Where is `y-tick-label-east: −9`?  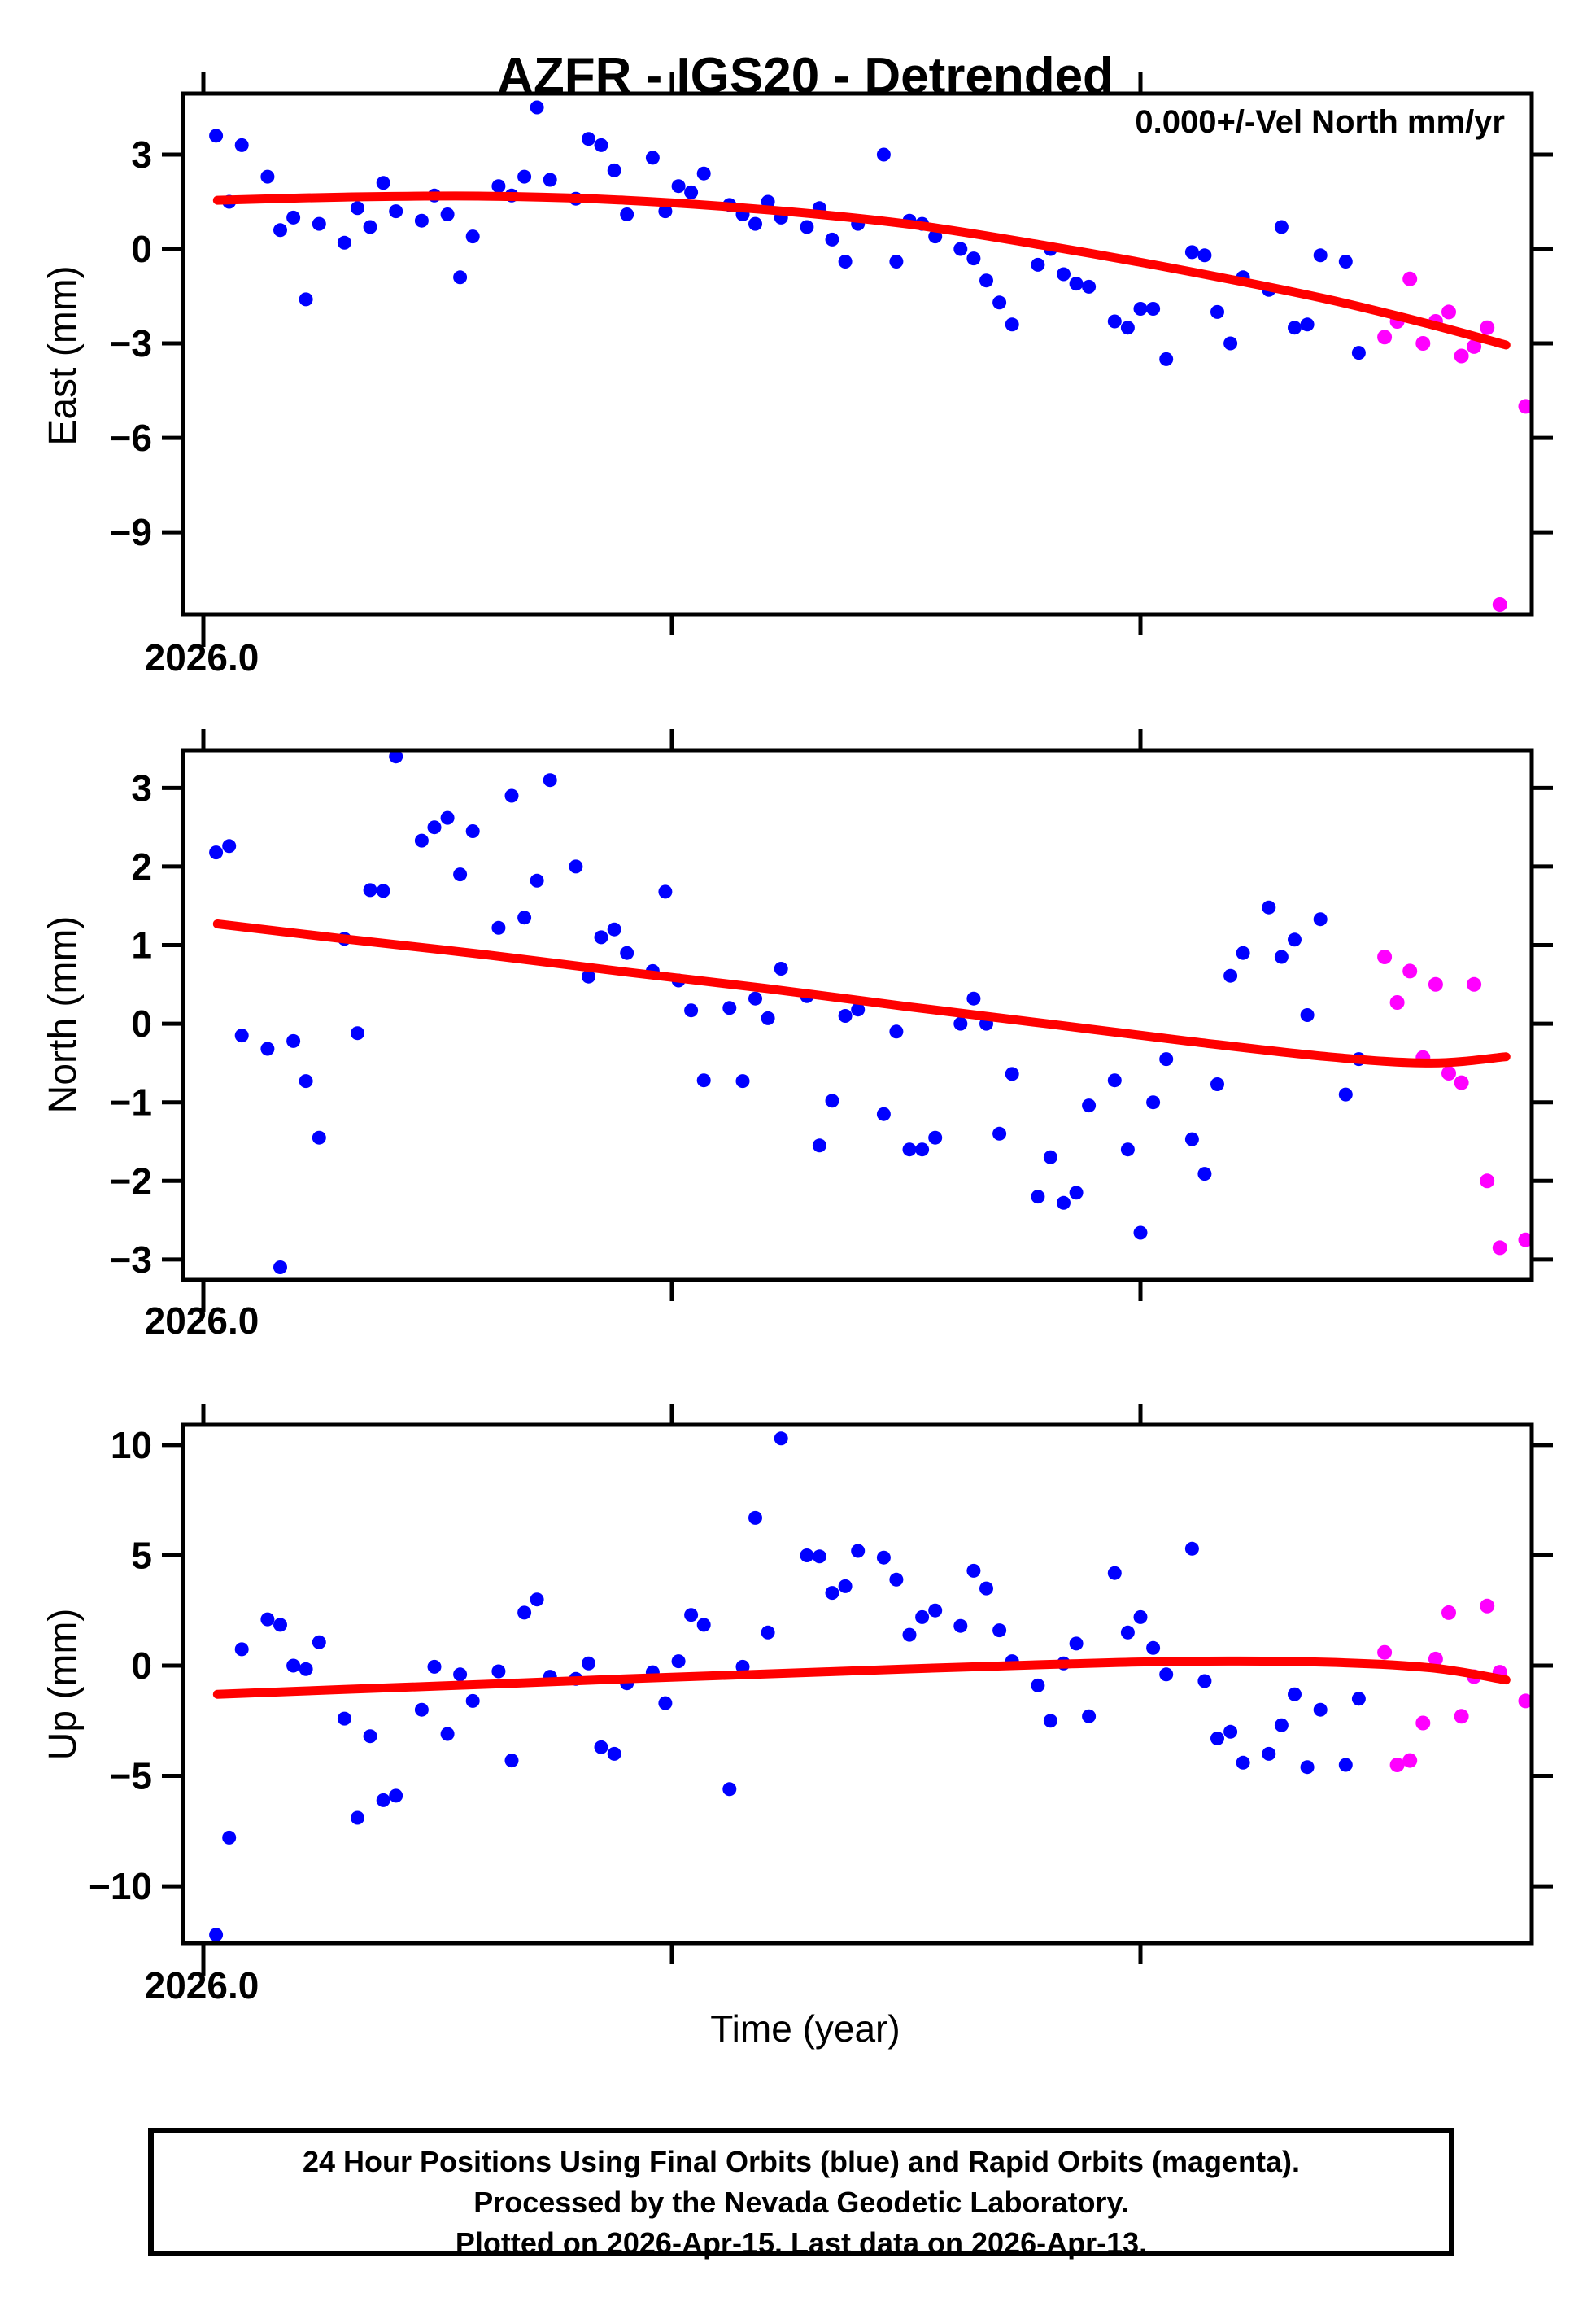
y-tick-label-east: −9 is located at coordinates (131, 532).